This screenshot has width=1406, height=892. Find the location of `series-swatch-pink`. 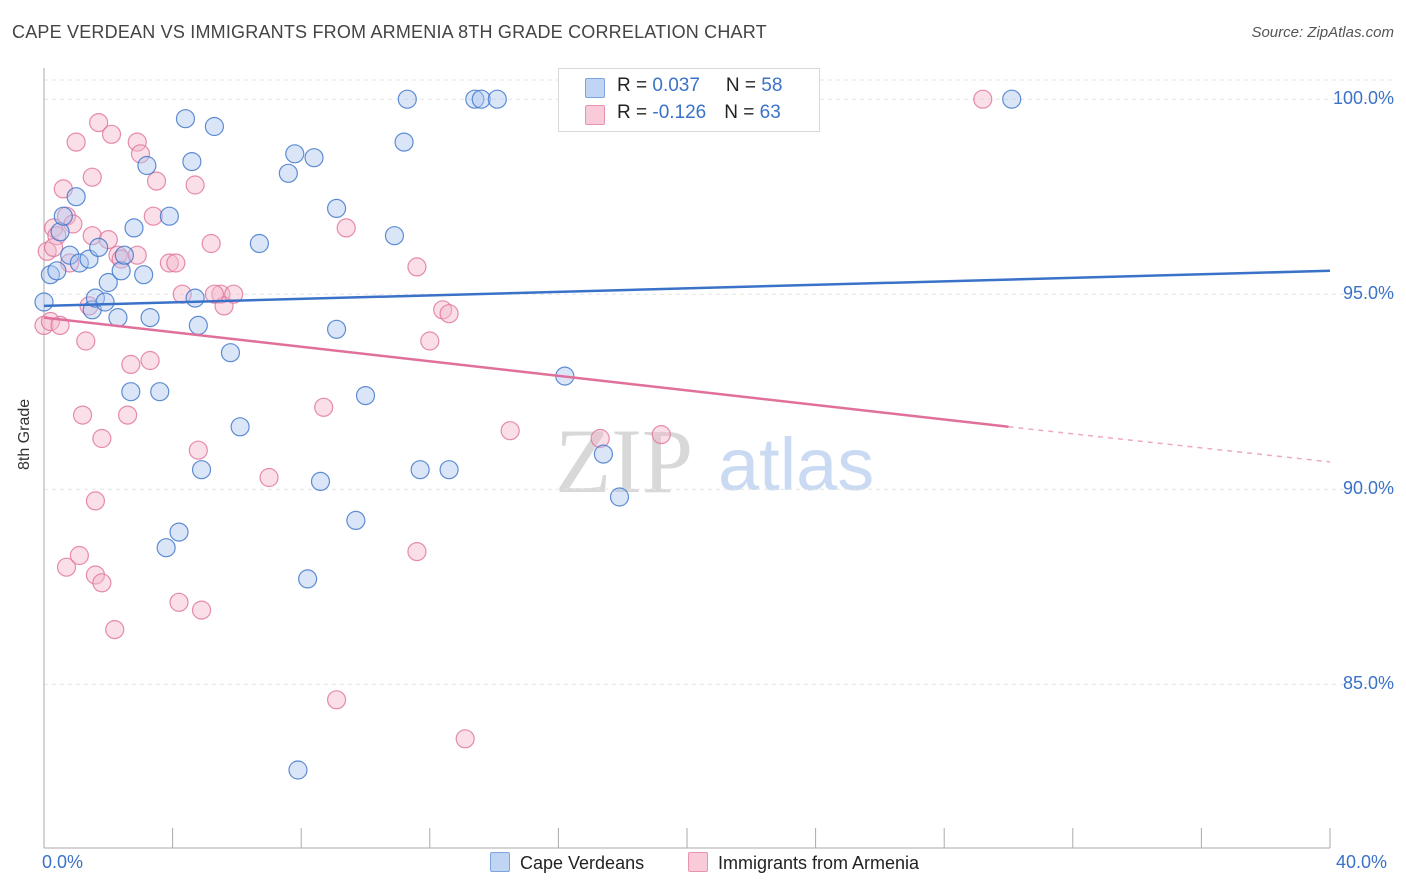

series-swatch-pink is located at coordinates (698, 862).